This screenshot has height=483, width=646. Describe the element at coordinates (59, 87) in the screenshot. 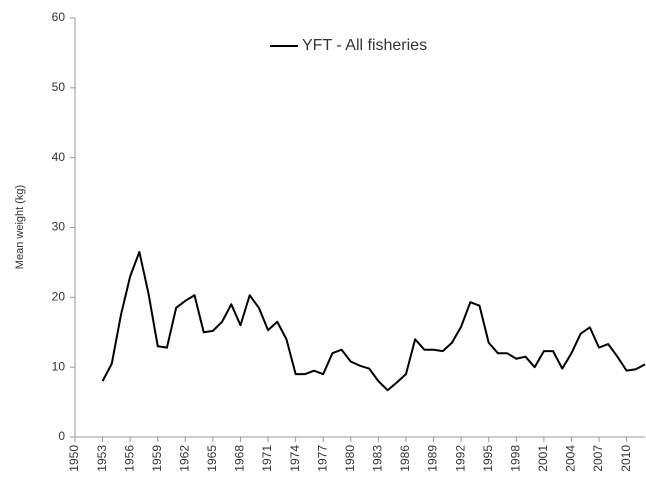

I see `y-tick-label: 50` at that location.